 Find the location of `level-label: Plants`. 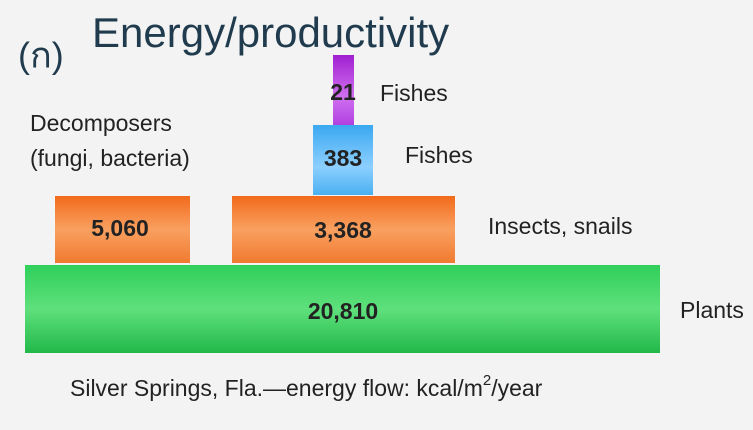

level-label: Plants is located at coordinates (712, 310).